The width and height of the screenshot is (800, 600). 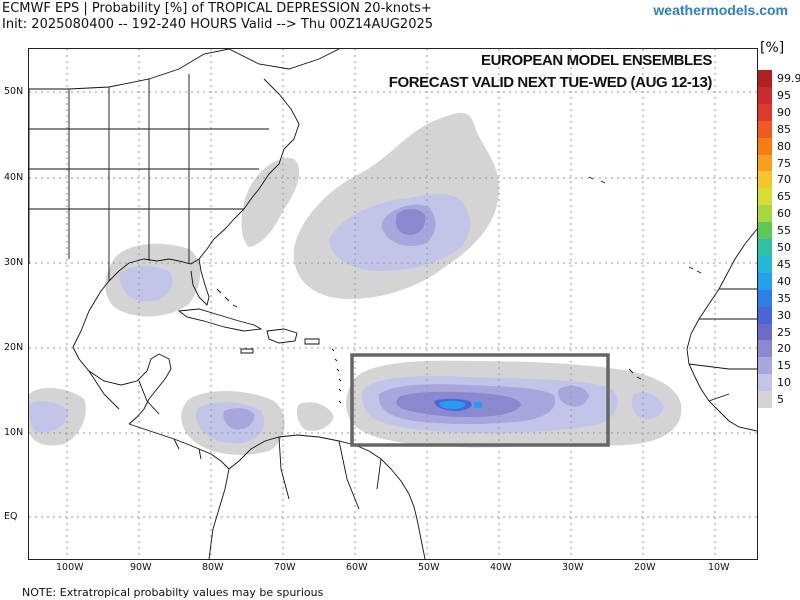 What do you see at coordinates (645, 567) in the screenshot?
I see `lon-label-20w: 20W` at bounding box center [645, 567].